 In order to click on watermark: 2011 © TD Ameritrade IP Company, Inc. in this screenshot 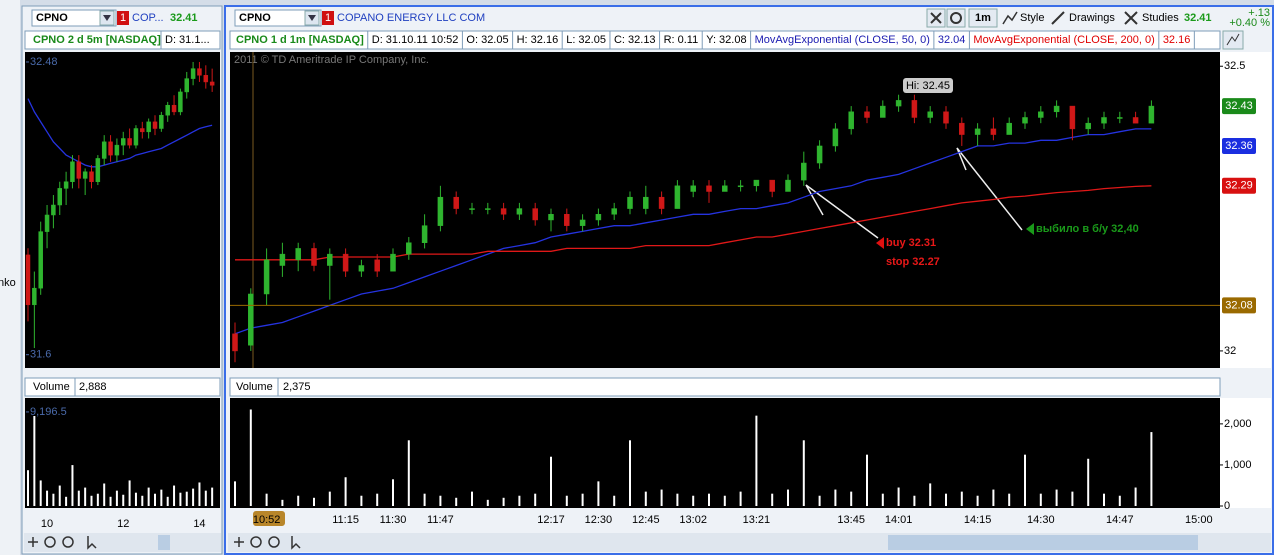, I will do `click(331, 60)`.